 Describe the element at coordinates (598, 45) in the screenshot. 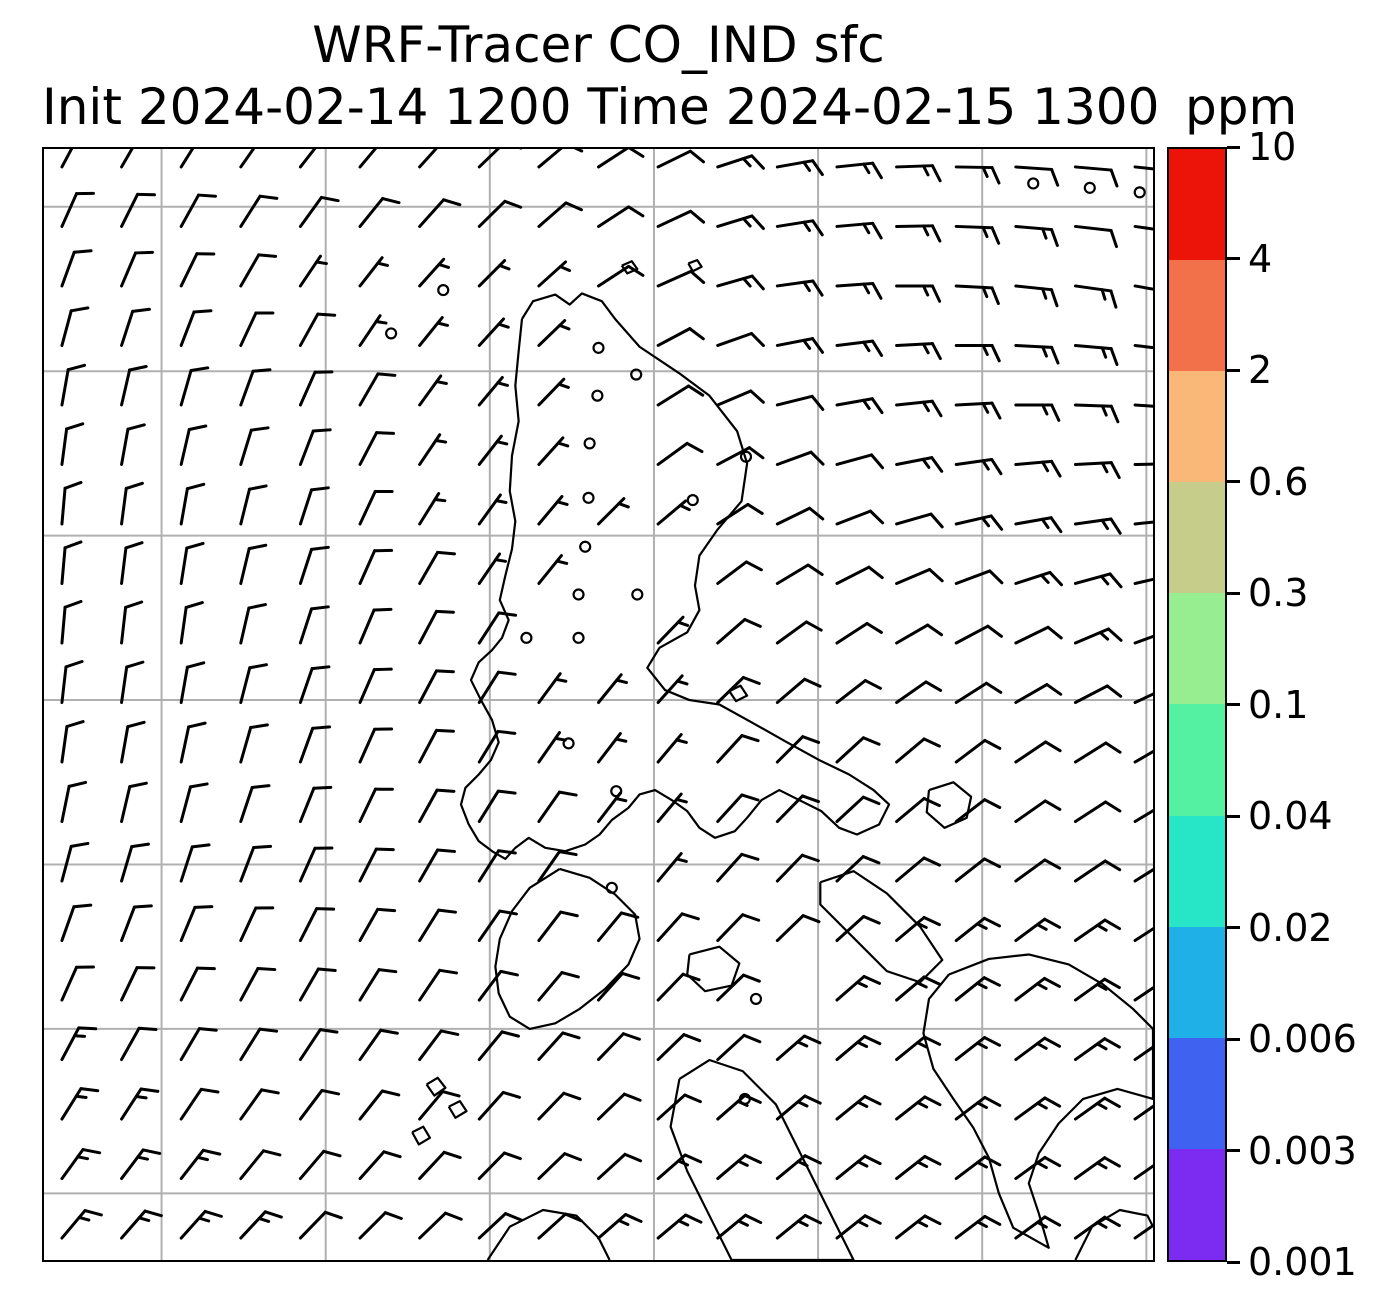

I see `chart-title: WRF-Tracer CO_IND sfc` at that location.